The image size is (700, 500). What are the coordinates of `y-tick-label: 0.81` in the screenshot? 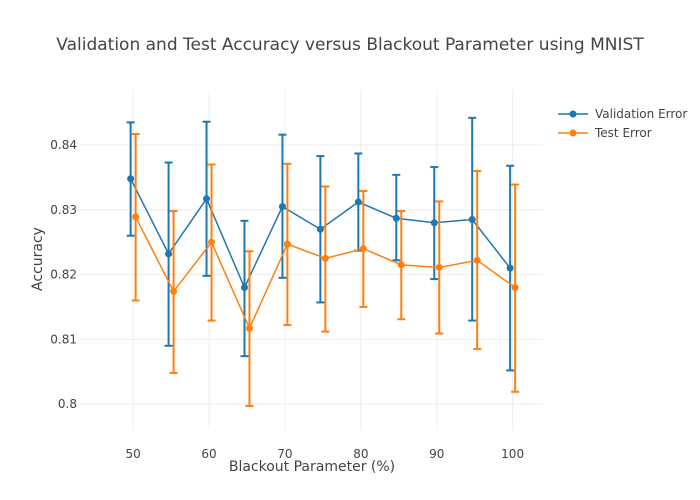 It's located at (63, 339).